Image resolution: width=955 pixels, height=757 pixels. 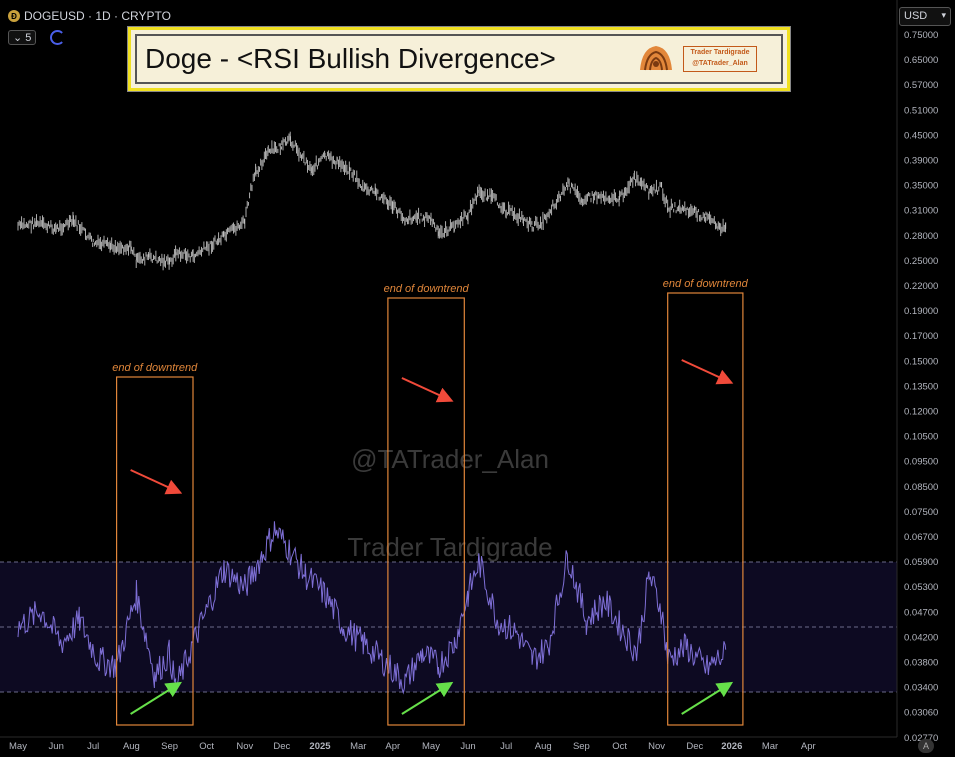 I want to click on symbol-line: DOGEUSD · 1D · CRYPTO, so click(x=97, y=16).